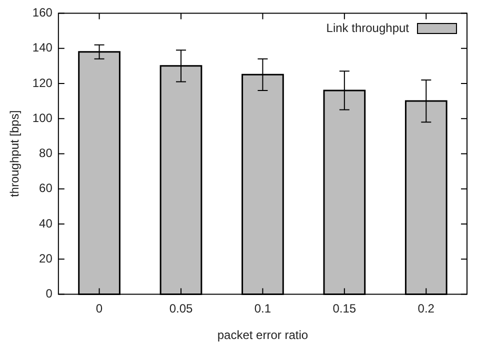  Describe the element at coordinates (181, 309) in the screenshot. I see `x-tick-label: 0.05` at that location.